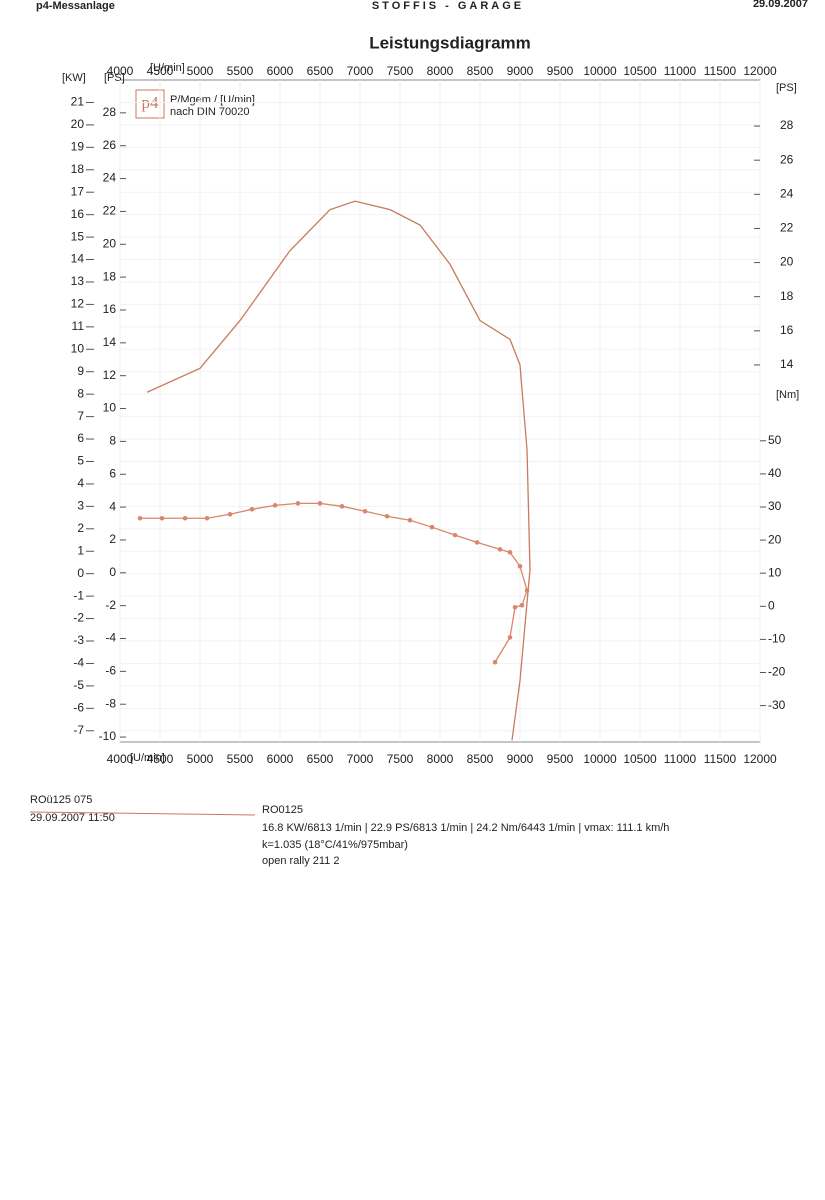 The width and height of the screenshot is (825, 1200). Describe the element at coordinates (72, 818) in the screenshot. I see `footer-datetime: 29.09.2007 11:50` at that location.